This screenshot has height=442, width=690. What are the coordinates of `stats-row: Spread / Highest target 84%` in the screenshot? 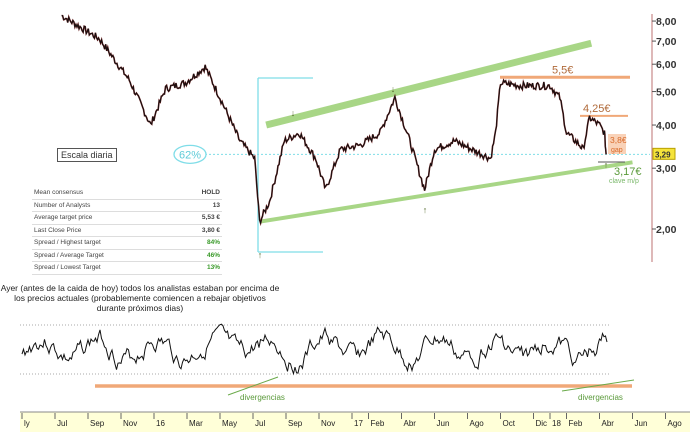 It's located at (127, 243).